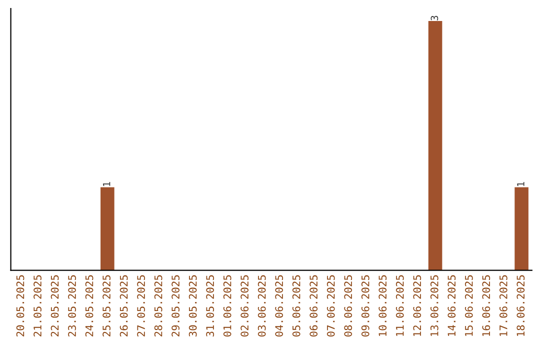  Describe the element at coordinates (158, 305) in the screenshot. I see `x-tick-label: 28.05.2025` at that location.